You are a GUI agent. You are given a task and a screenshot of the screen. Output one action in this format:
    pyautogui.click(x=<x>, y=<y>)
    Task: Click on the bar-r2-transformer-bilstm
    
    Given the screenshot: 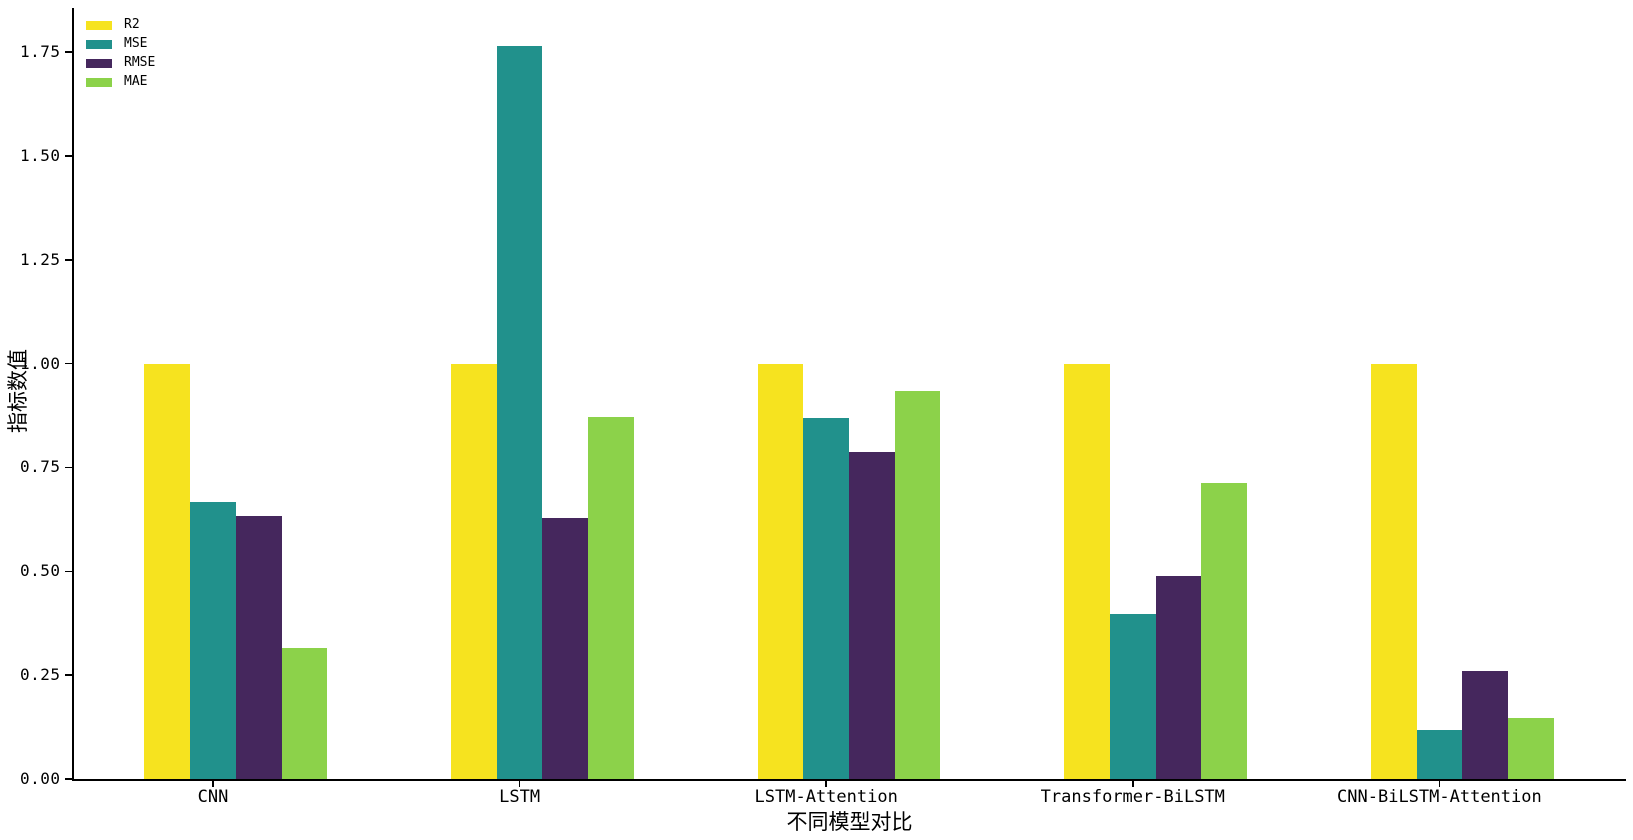 What is the action you would take?
    pyautogui.click(x=1087, y=571)
    